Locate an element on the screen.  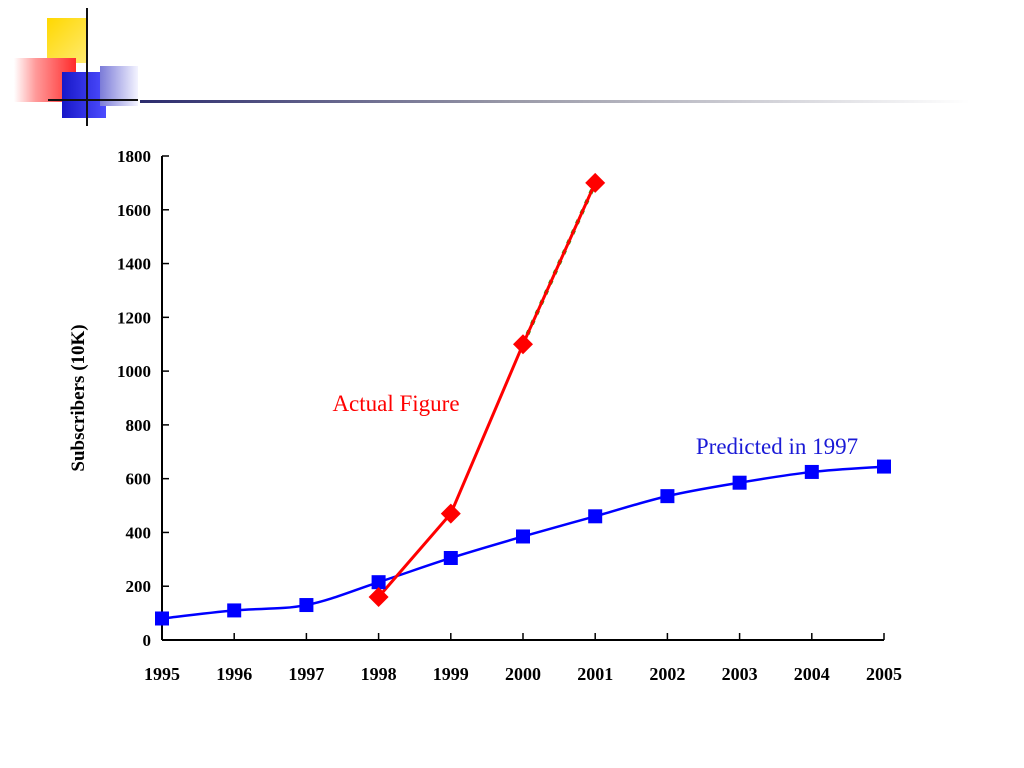
y-tick-label: 0 is located at coordinates (147, 640).